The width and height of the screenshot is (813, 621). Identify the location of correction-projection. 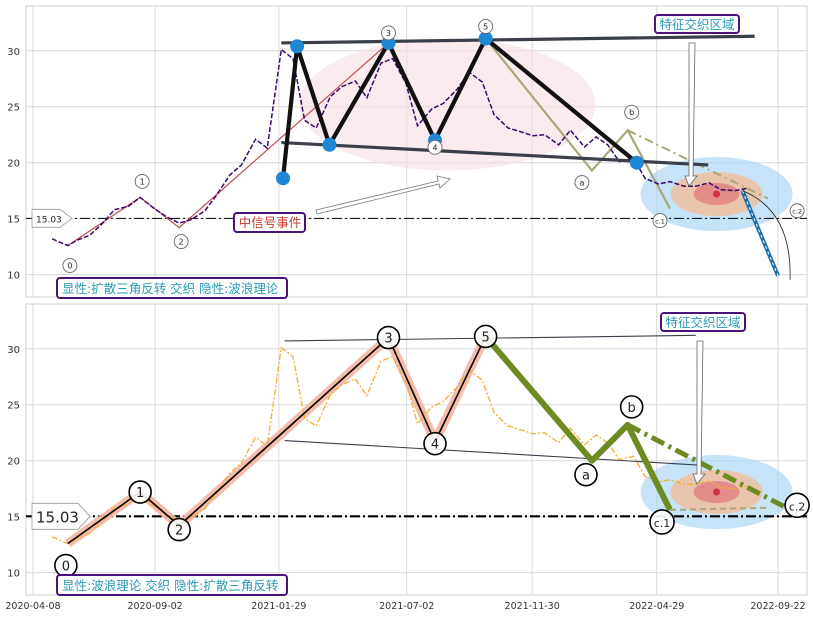
(712, 469).